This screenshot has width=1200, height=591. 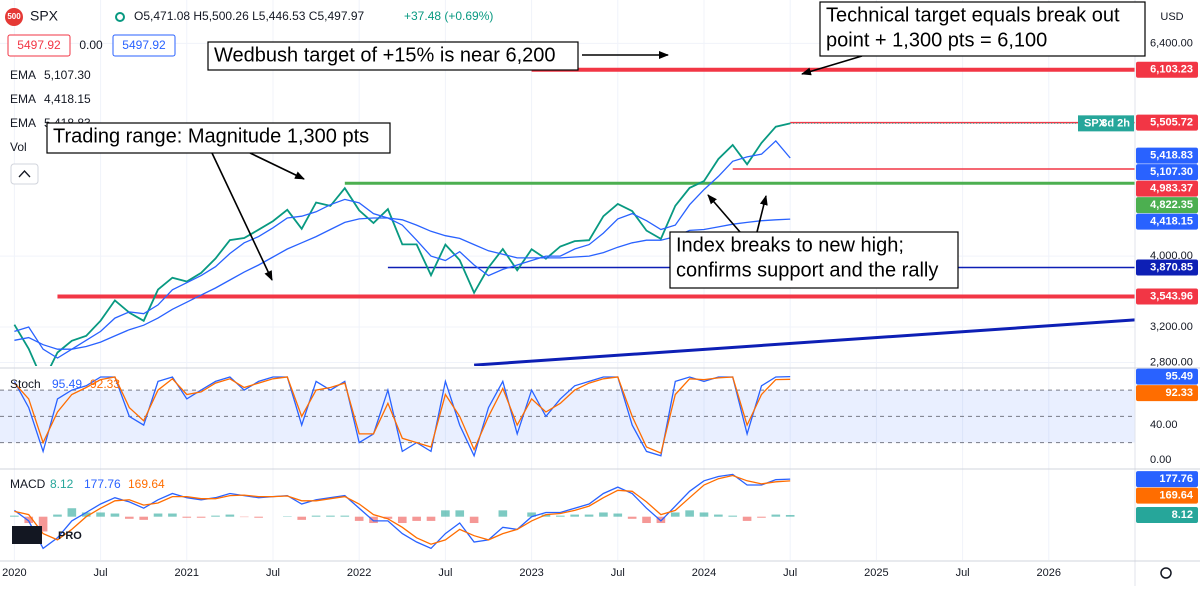 What do you see at coordinates (936, 40) in the screenshot?
I see `annotation-text: point + 1,300 pts = 6,100` at bounding box center [936, 40].